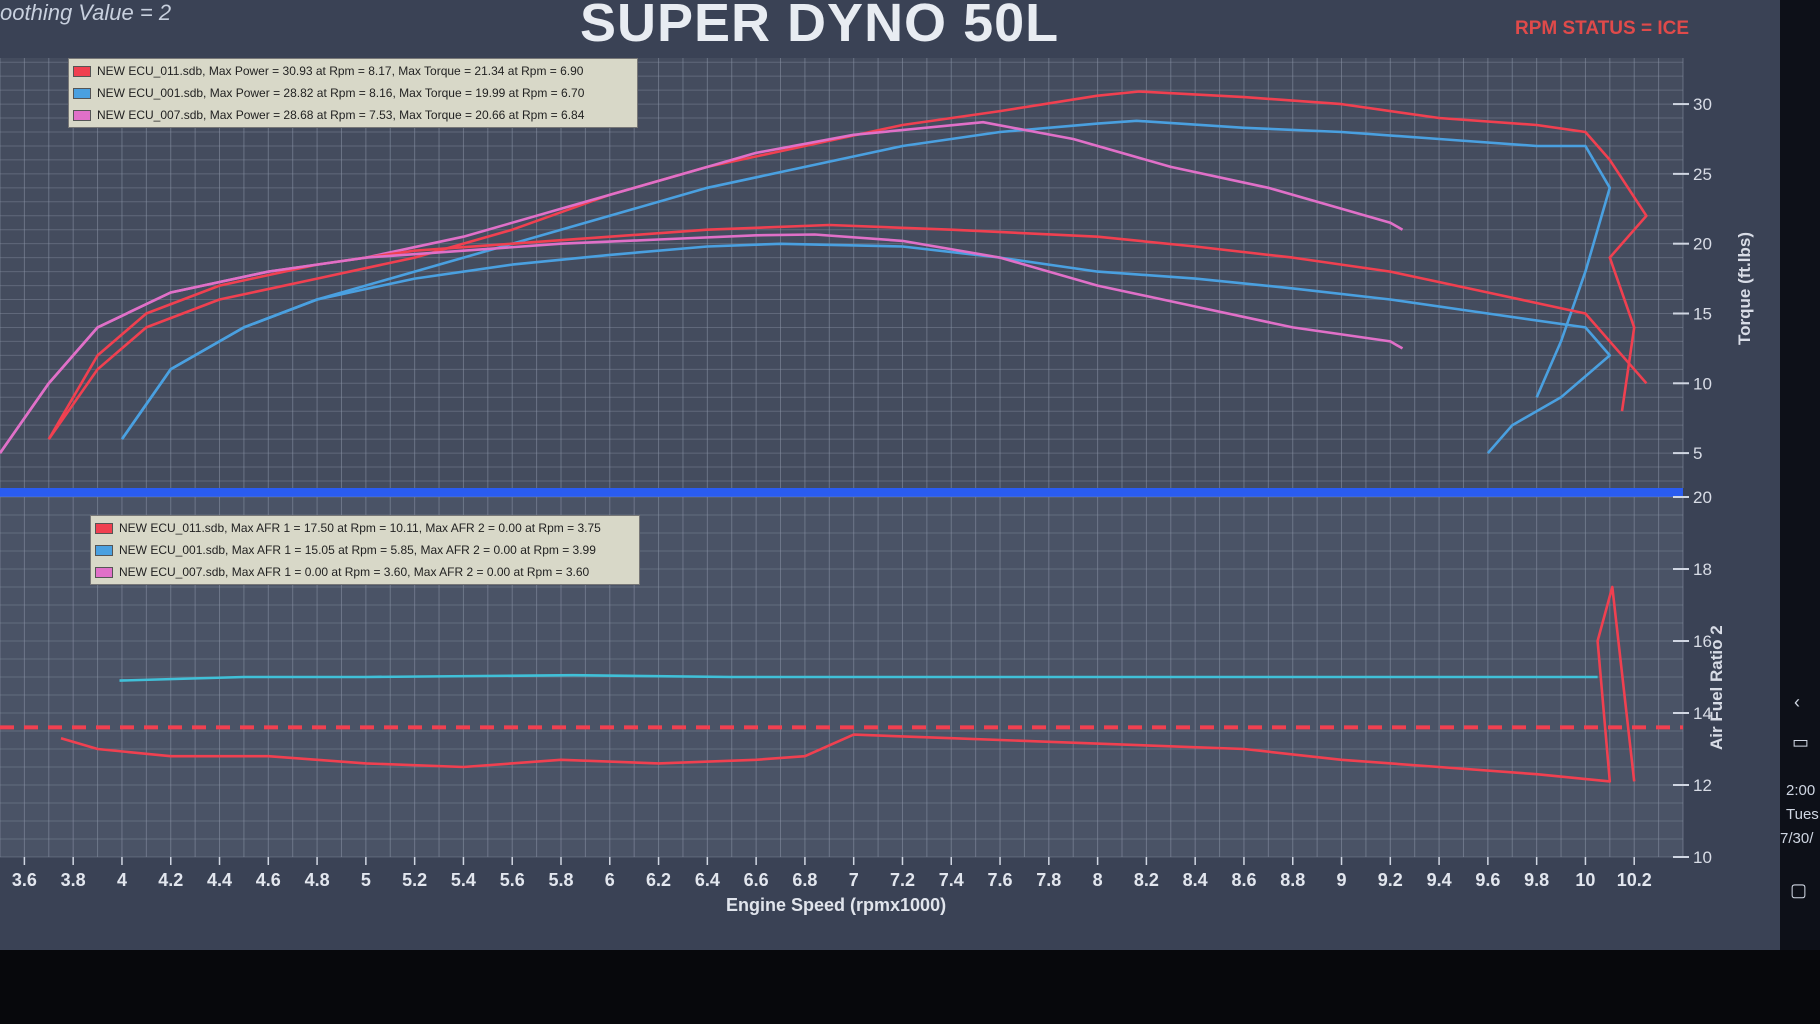 This screenshot has width=1820, height=1024. What do you see at coordinates (1697, 453) in the screenshot?
I see `y-tick-label: 5` at bounding box center [1697, 453].